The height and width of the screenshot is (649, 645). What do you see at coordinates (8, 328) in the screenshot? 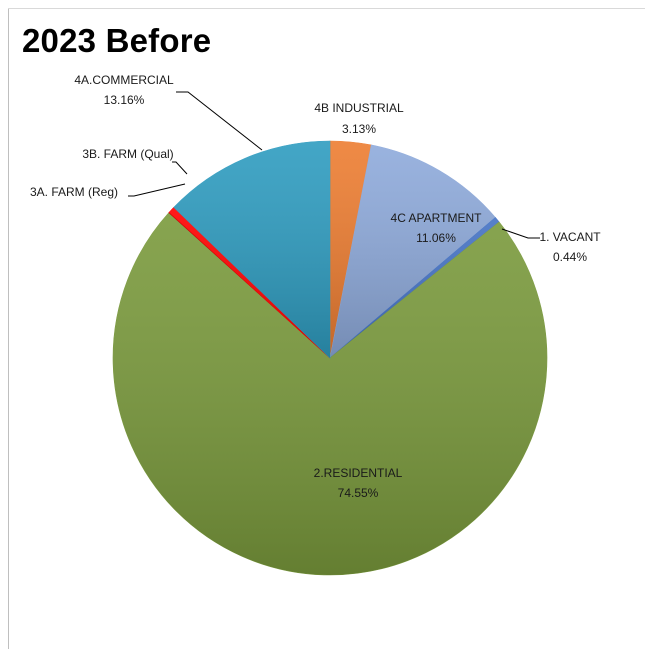
I see `left-border` at bounding box center [8, 328].